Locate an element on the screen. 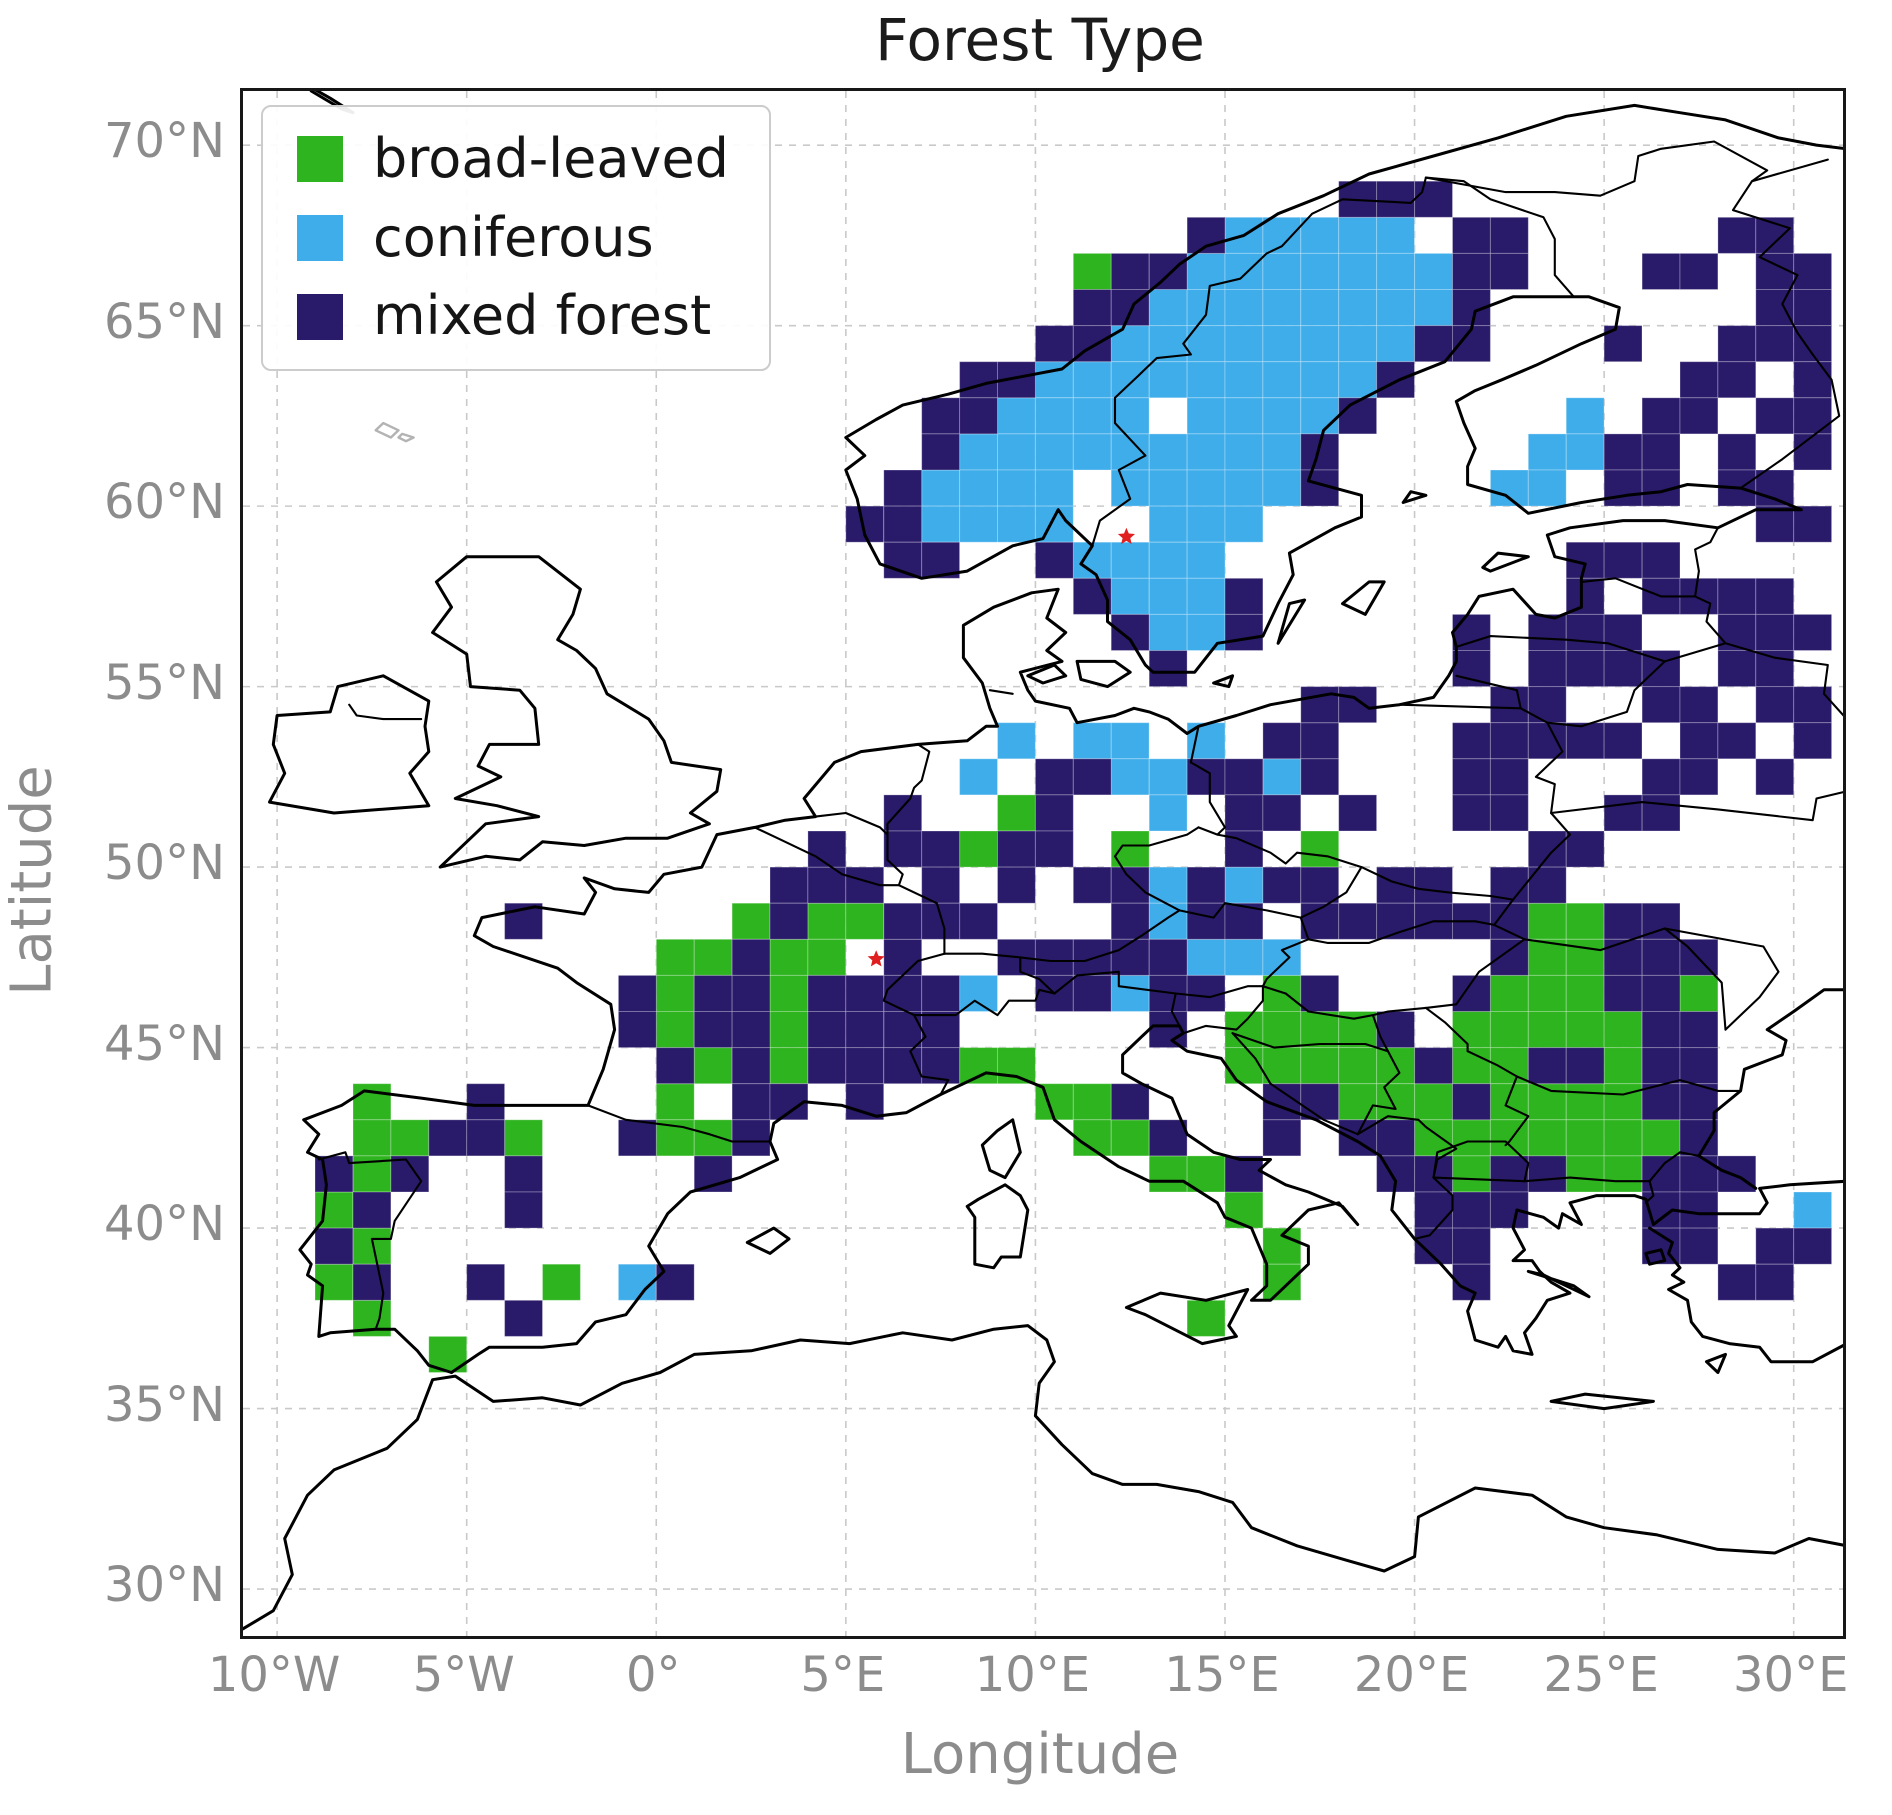  y-tick-label: 45°N is located at coordinates (164, 1043).